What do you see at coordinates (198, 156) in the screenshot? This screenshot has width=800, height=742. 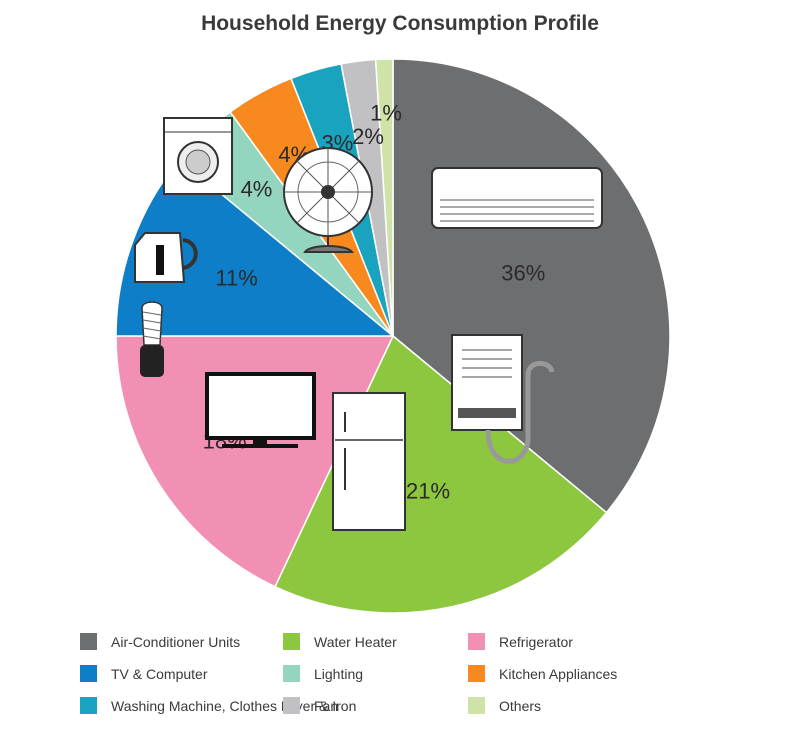 I see `washing-machine-icon` at bounding box center [198, 156].